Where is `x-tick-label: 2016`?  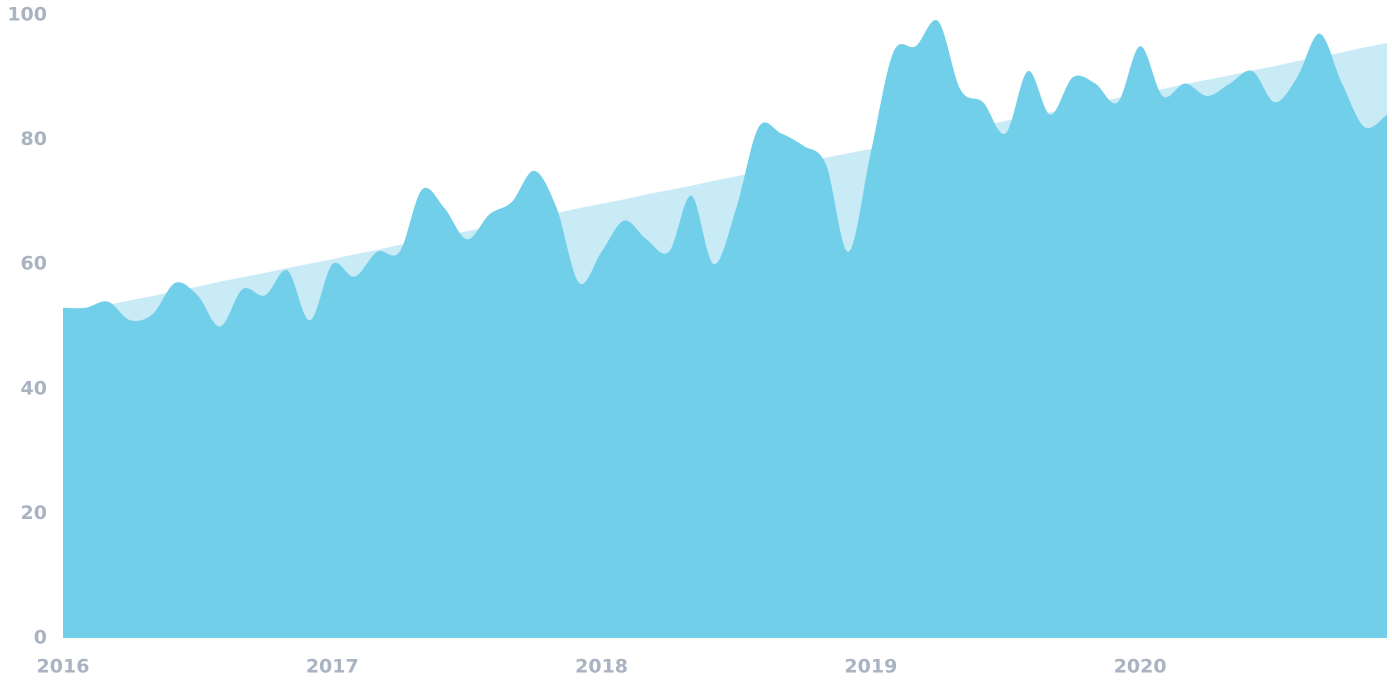 x-tick-label: 2016 is located at coordinates (63, 667).